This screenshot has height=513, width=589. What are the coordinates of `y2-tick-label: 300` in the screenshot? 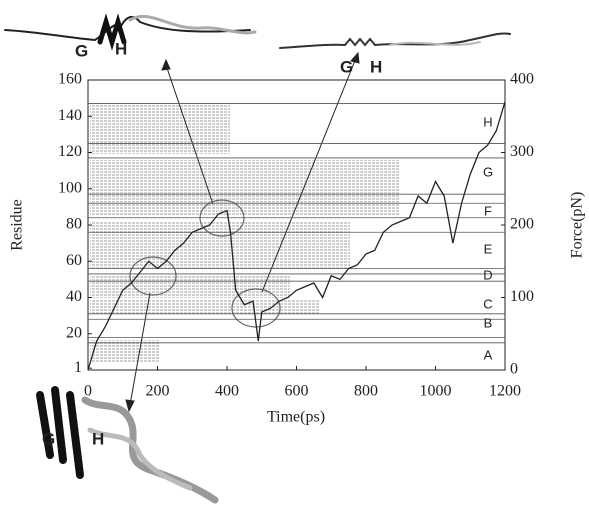 It's located at (522, 151).